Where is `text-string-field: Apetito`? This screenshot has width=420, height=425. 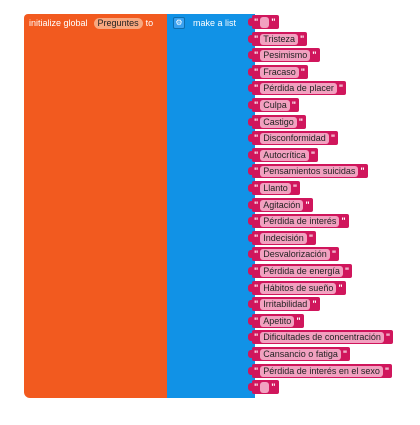
text-string-field: Apetito is located at coordinates (277, 321).